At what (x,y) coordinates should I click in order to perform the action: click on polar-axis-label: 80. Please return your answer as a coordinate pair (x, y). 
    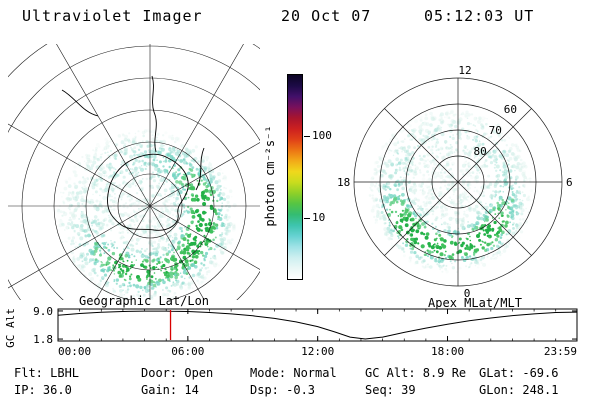
    Looking at the image, I should click on (479, 151).